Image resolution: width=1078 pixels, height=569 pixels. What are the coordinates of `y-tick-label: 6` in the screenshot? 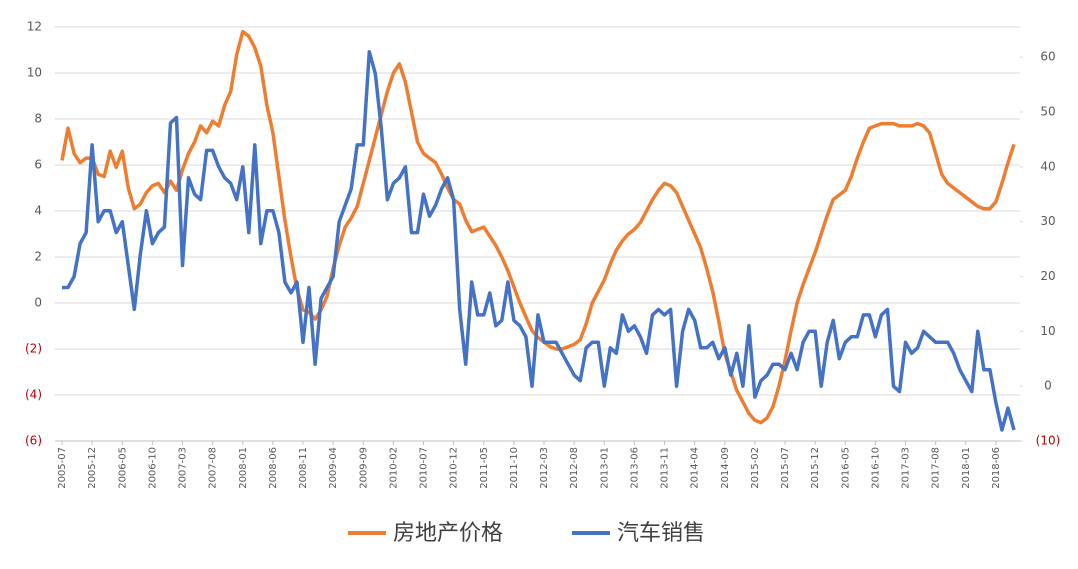 It's located at (38, 165).